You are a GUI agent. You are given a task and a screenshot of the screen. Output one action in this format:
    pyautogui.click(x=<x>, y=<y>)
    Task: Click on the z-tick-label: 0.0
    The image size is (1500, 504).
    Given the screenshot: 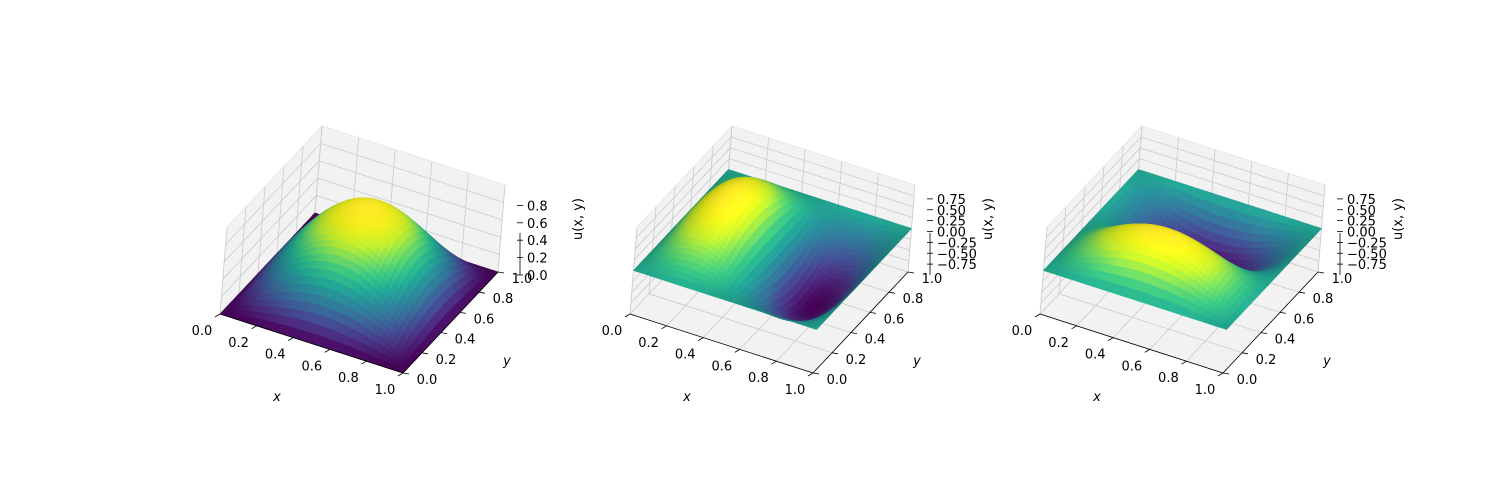 What is the action you would take?
    pyautogui.click(x=537, y=276)
    